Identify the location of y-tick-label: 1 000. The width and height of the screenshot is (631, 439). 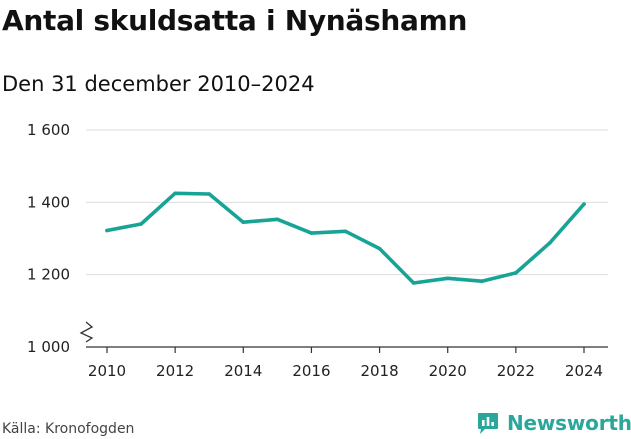
(48, 347).